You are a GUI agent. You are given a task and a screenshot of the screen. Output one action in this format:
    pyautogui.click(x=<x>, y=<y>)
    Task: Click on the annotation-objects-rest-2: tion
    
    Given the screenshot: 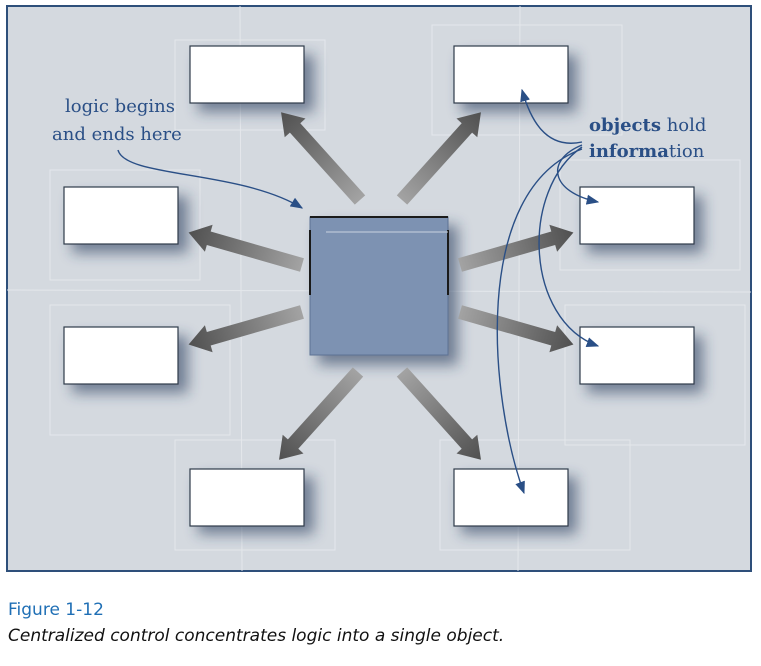 What is the action you would take?
    pyautogui.click(x=687, y=151)
    